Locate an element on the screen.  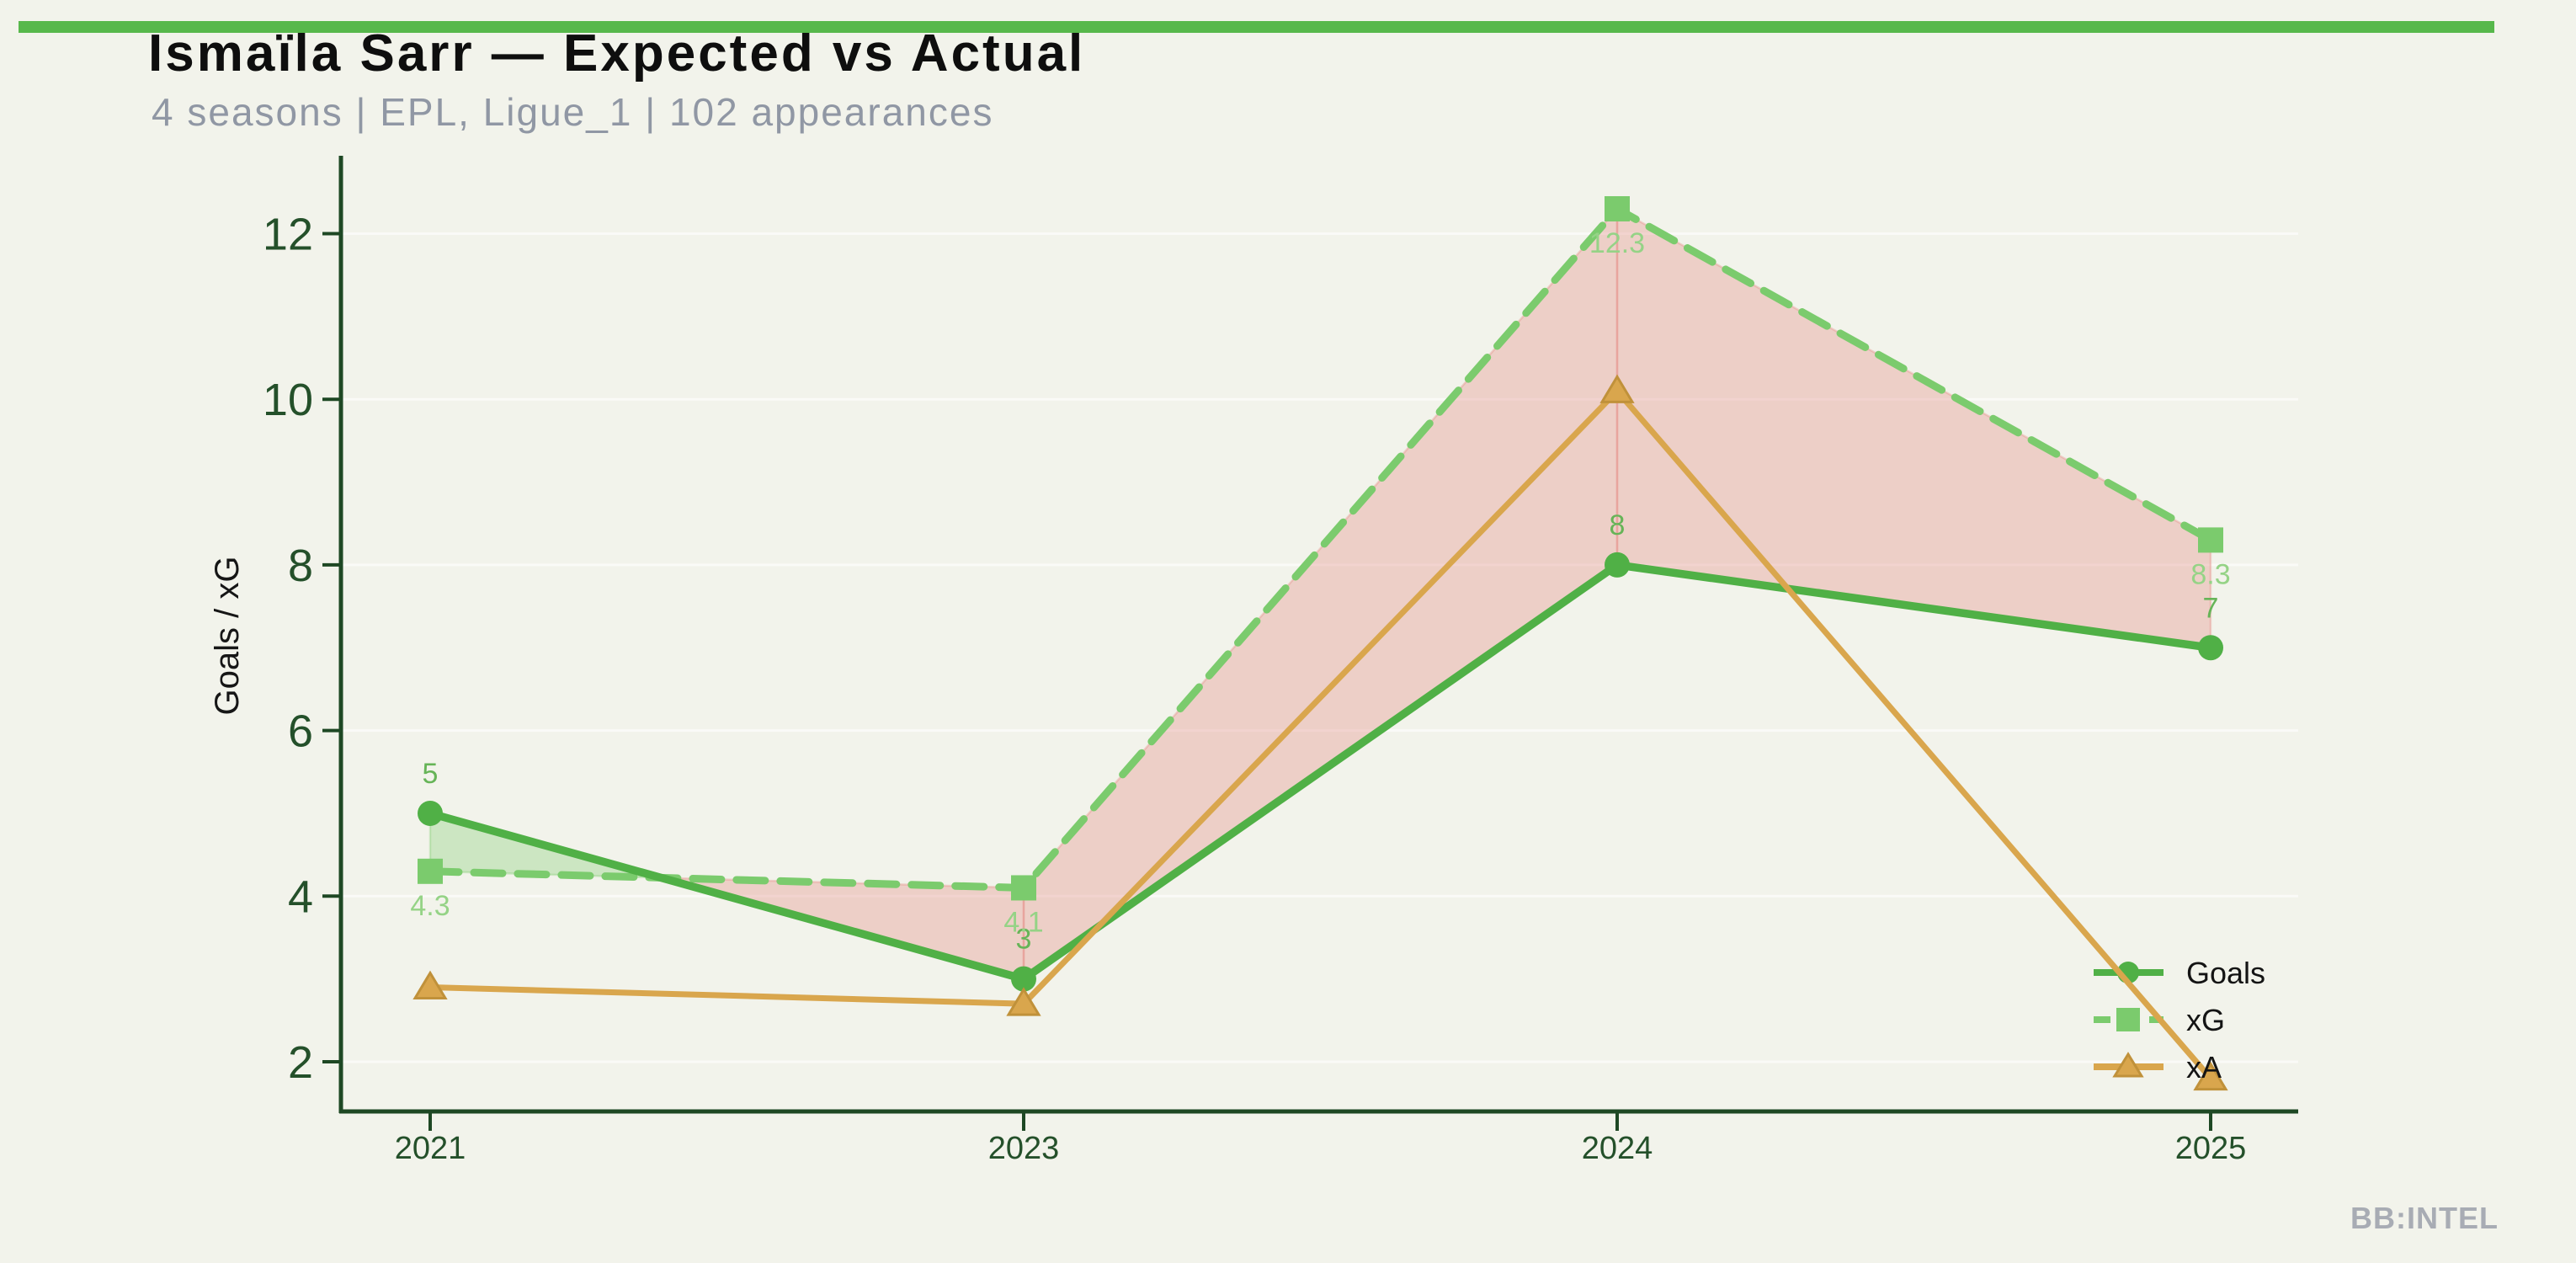
y-tick-label: 4 is located at coordinates (300, 896).